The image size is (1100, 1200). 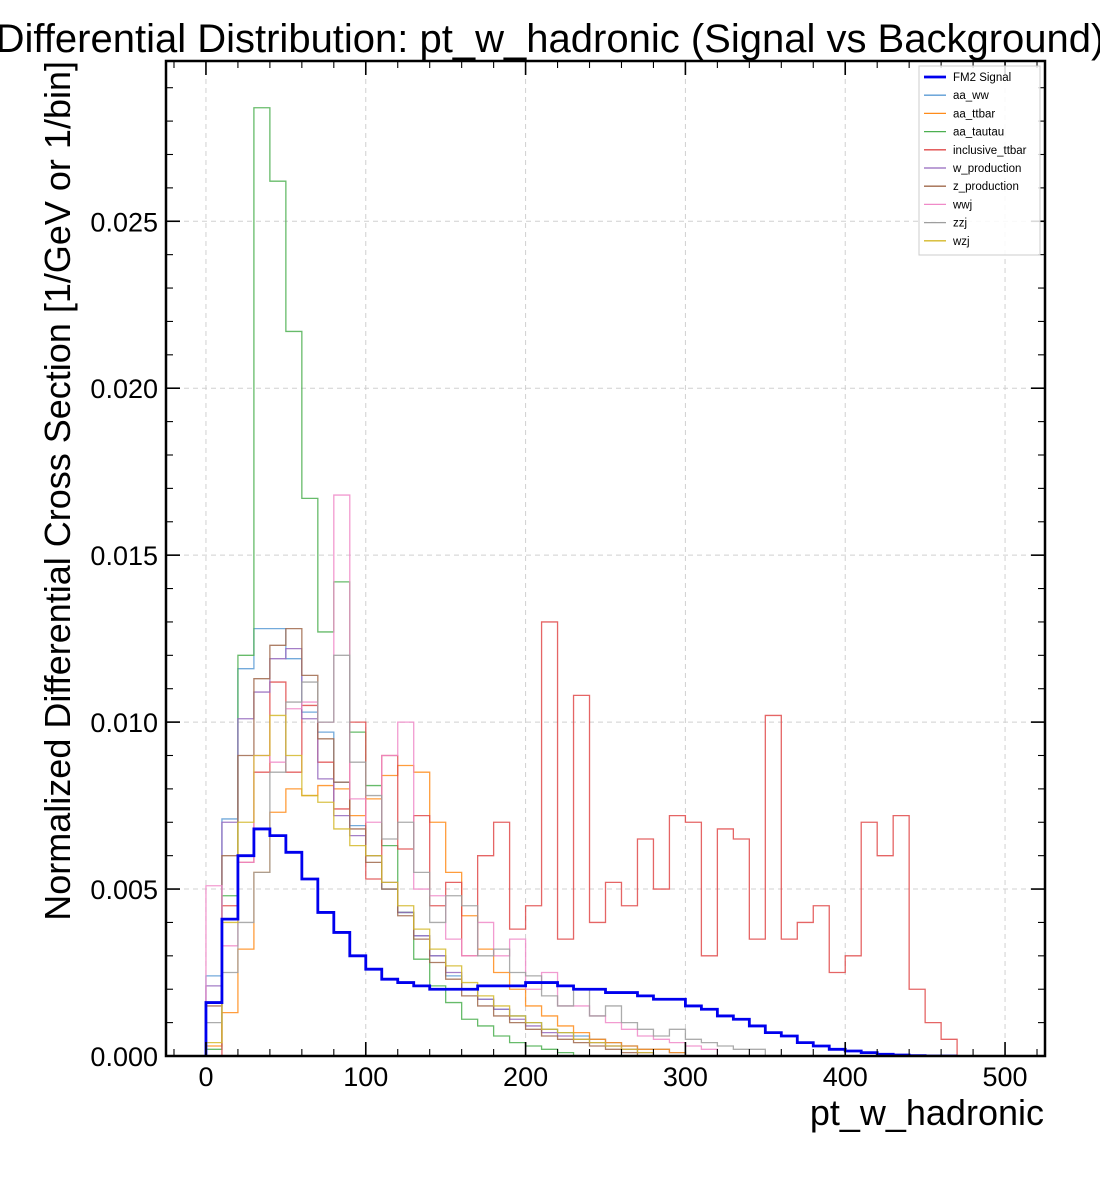 I want to click on y-tick-label: 0.000, so click(x=124, y=1057).